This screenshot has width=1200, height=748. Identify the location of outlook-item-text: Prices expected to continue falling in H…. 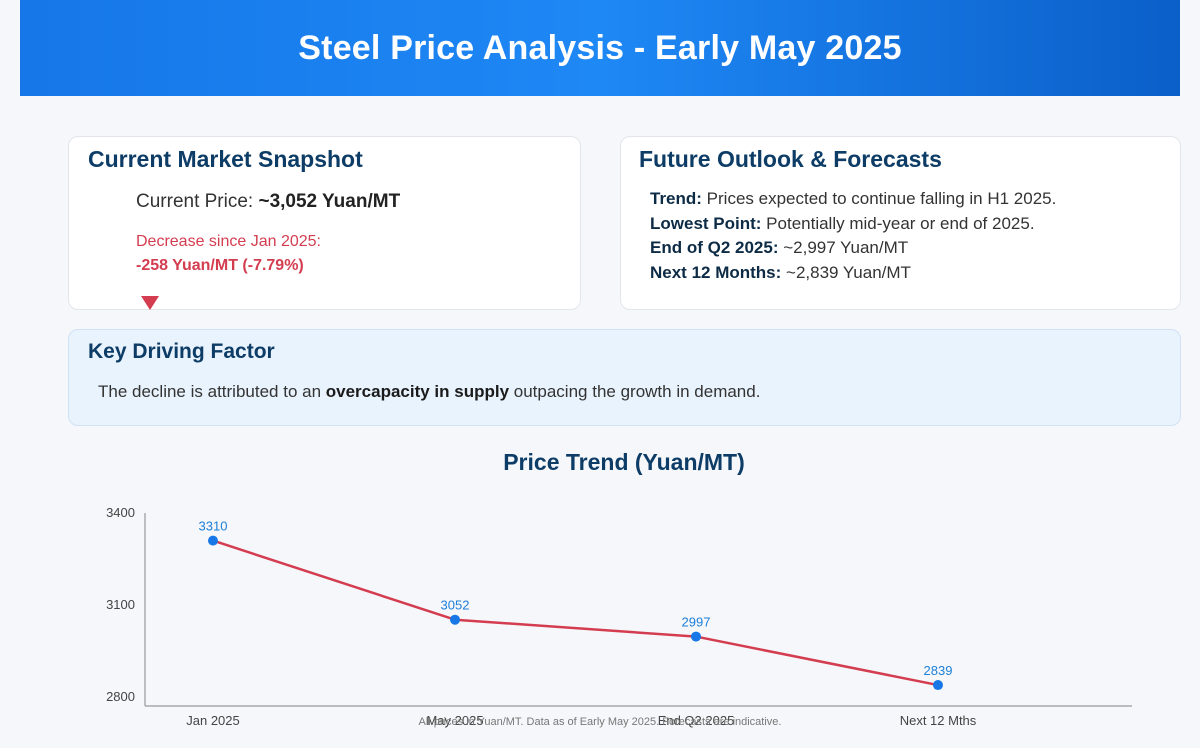
(879, 198).